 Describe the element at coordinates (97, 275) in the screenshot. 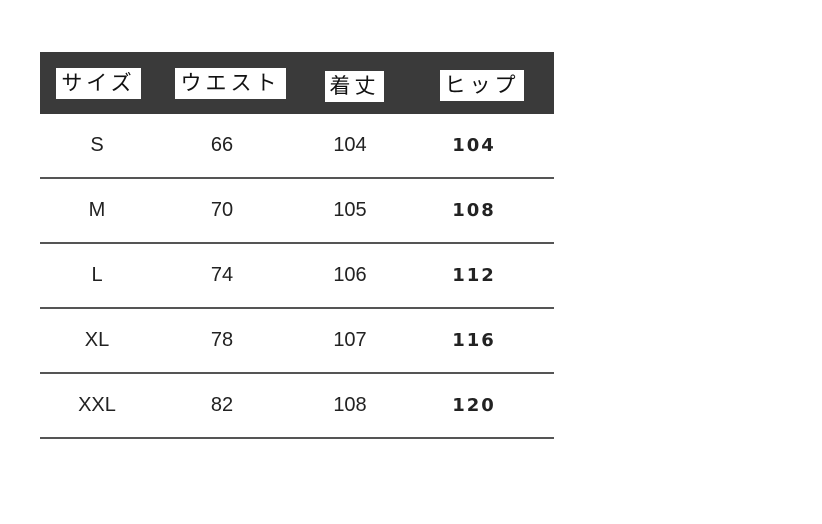

I see `table-cell: L` at that location.